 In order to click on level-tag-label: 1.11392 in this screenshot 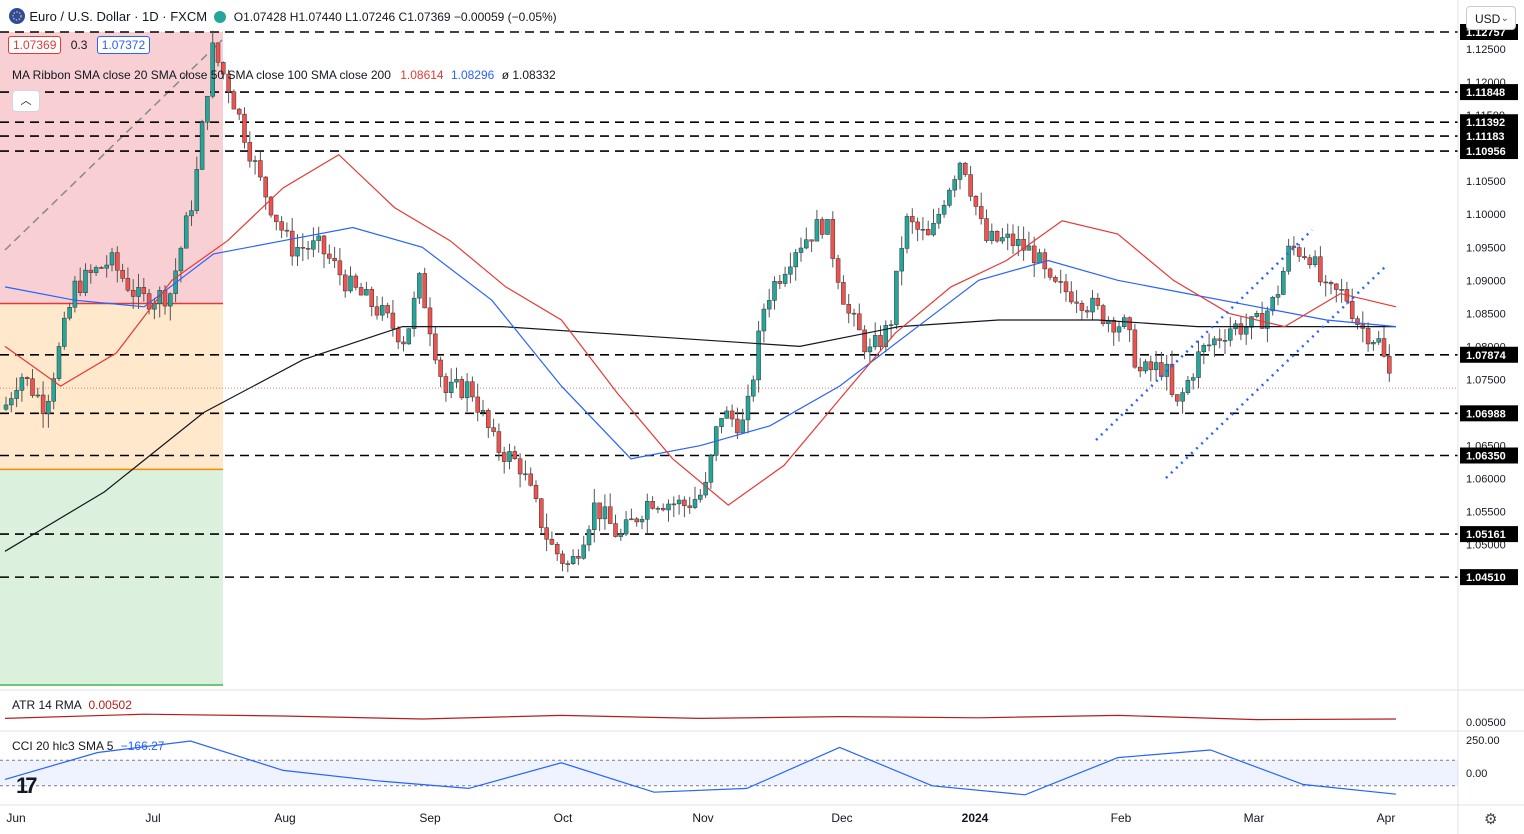, I will do `click(1485, 123)`.